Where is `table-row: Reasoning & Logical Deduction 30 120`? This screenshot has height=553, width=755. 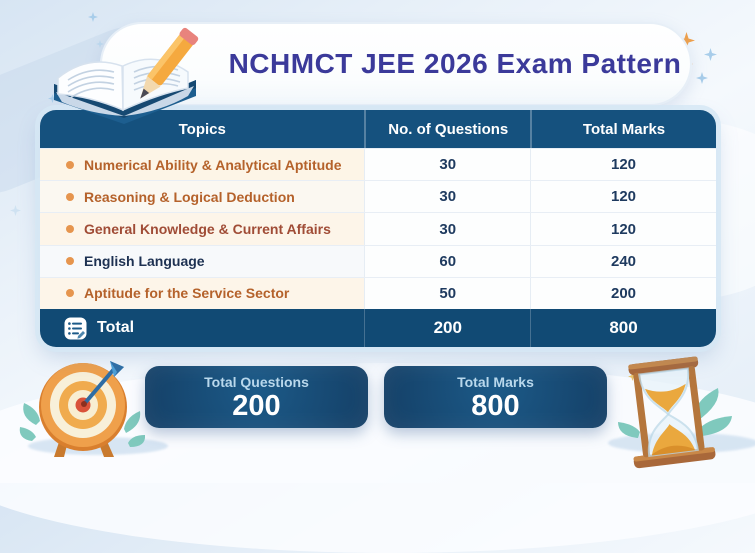
table-row: Reasoning & Logical Deduction 30 120 is located at coordinates (378, 196).